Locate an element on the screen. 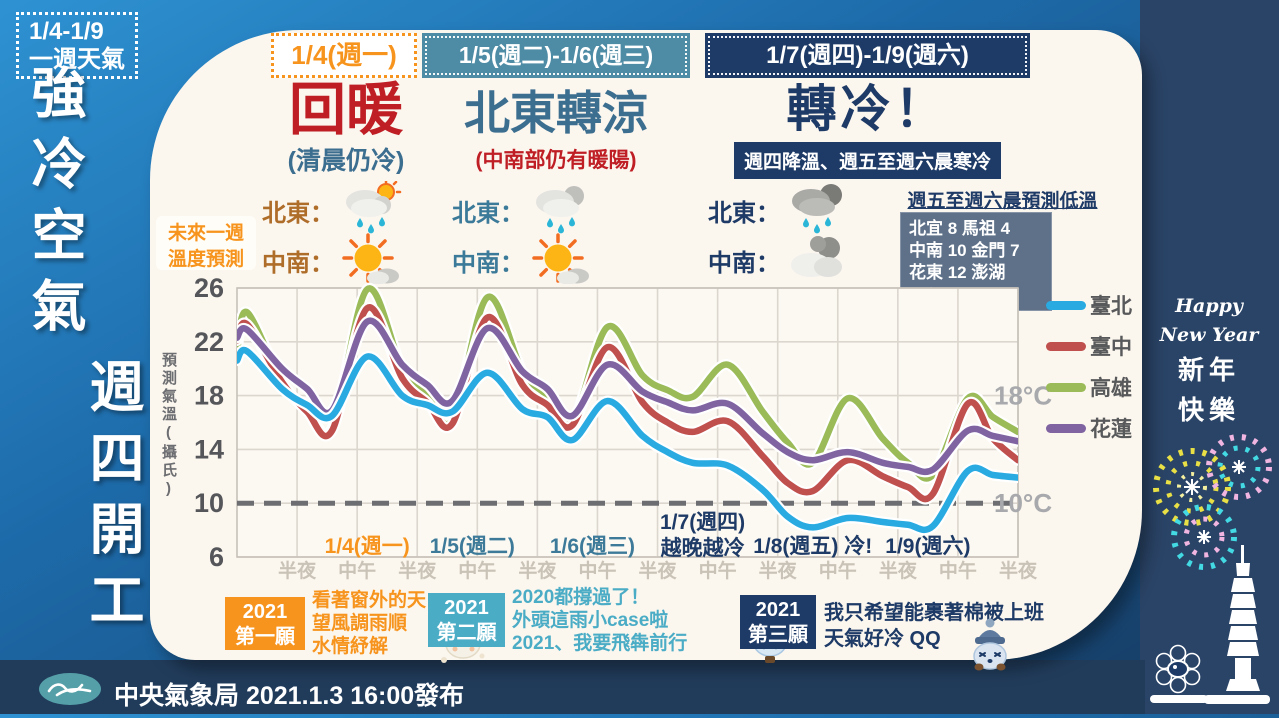 This screenshot has height=718, width=1279. weather-column-monday: 北東： 中南： is located at coordinates (332, 232).